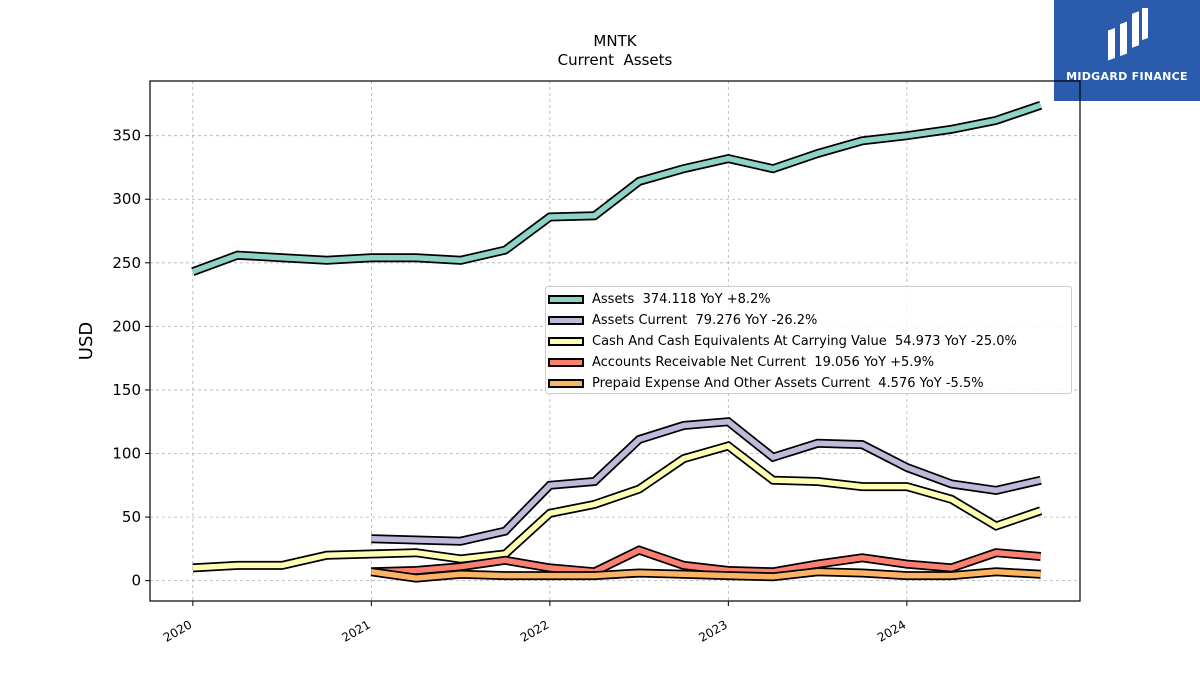 This screenshot has height=675, width=1200. I want to click on y-tick-label: 200, so click(126, 326).